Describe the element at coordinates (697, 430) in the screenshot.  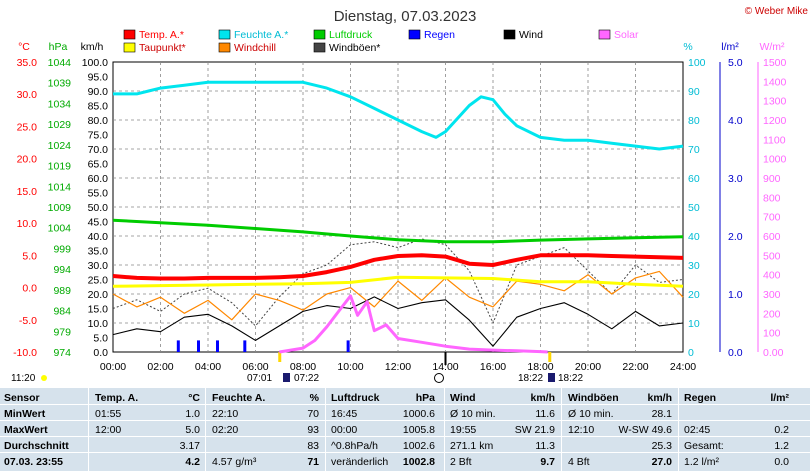
I see `table-cell: 02:45` at that location.